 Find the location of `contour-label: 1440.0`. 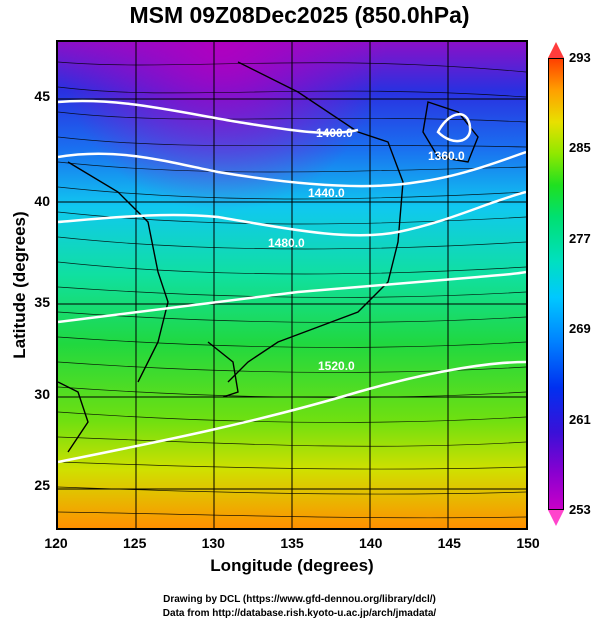

contour-label: 1440.0 is located at coordinates (326, 193).